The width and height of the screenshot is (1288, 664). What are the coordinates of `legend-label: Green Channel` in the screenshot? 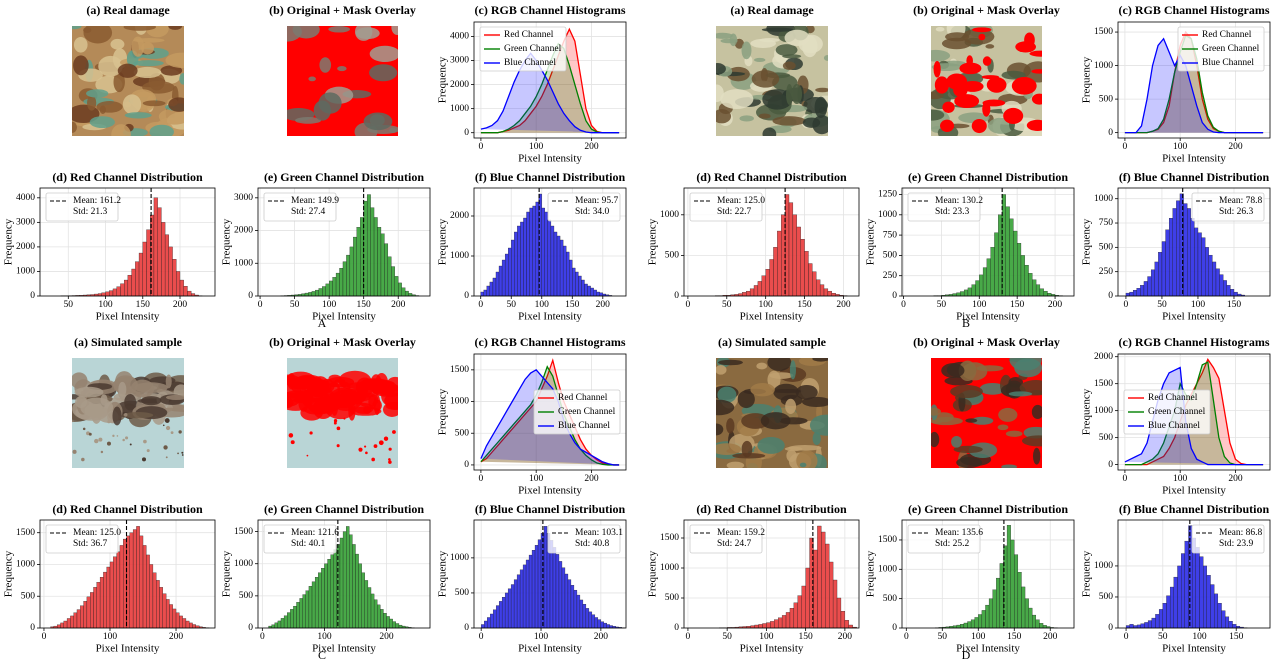 It's located at (1177, 412).